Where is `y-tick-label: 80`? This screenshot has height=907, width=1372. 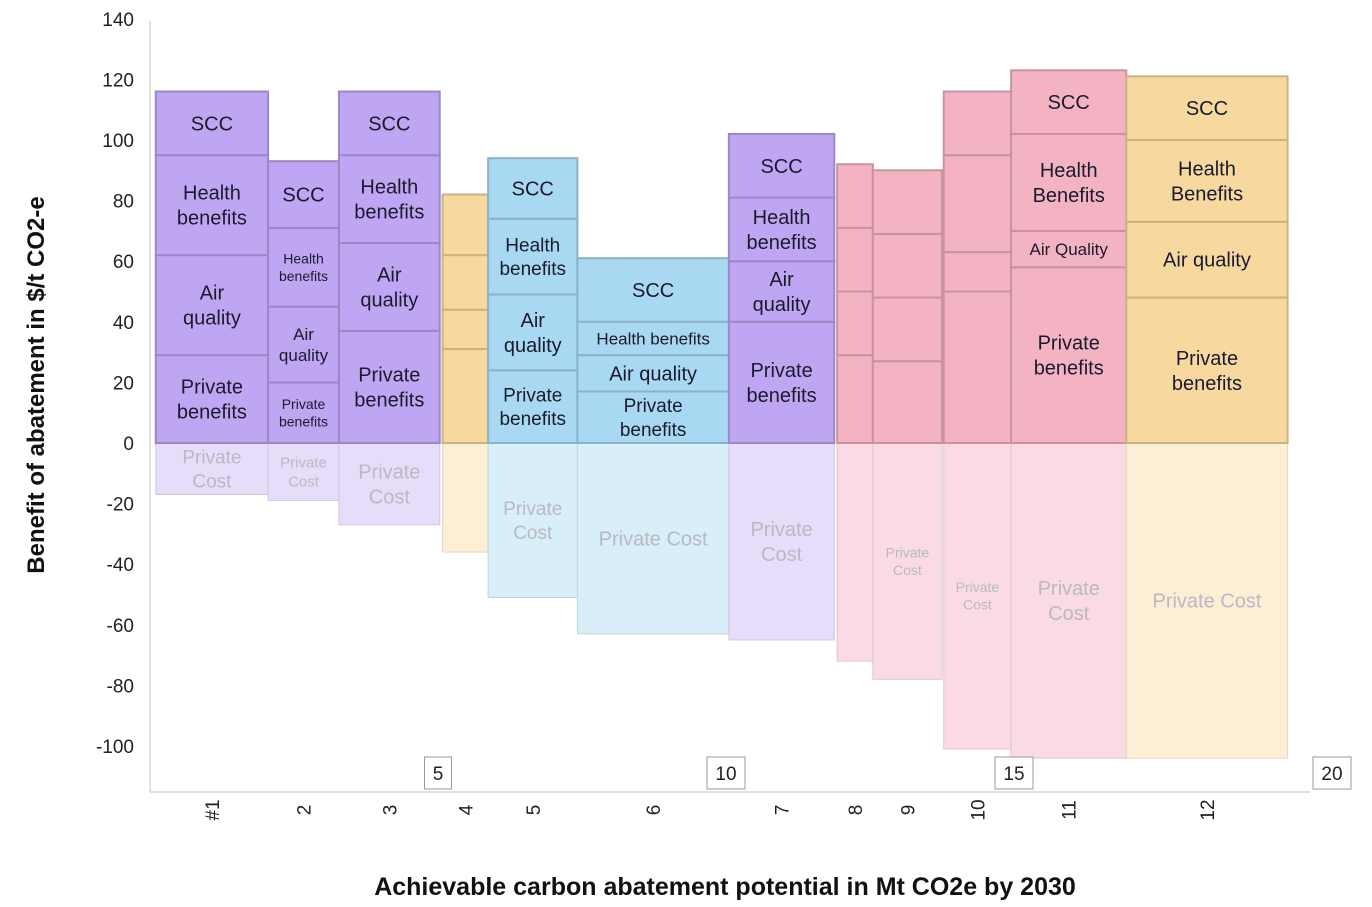
y-tick-label: 80 is located at coordinates (123, 202).